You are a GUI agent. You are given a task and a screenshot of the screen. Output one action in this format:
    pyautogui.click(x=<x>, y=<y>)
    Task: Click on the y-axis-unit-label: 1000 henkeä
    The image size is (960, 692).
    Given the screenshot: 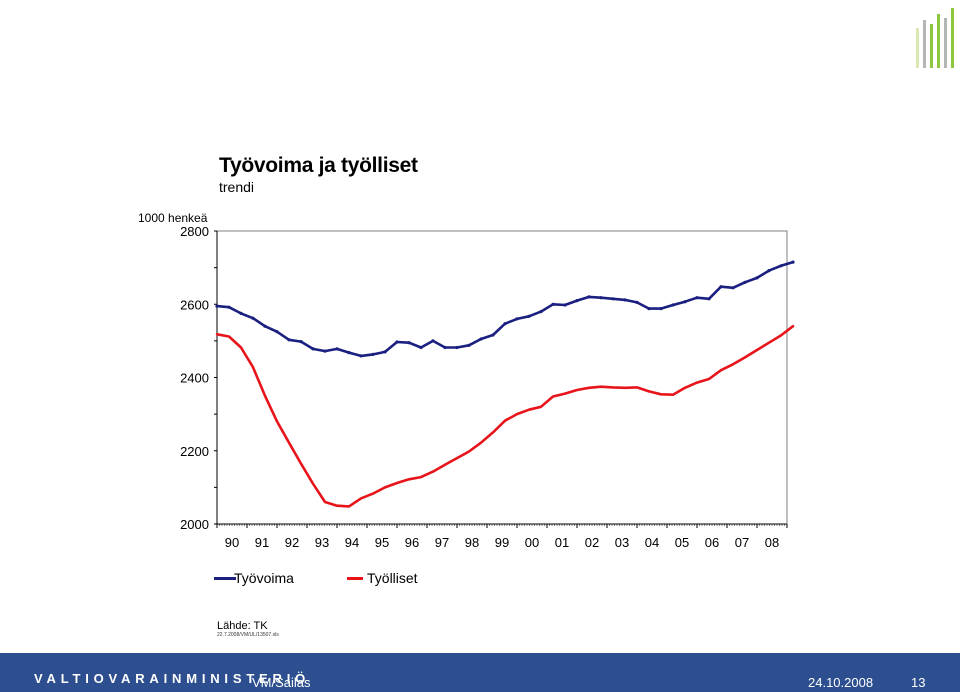 What is the action you would take?
    pyautogui.click(x=173, y=218)
    